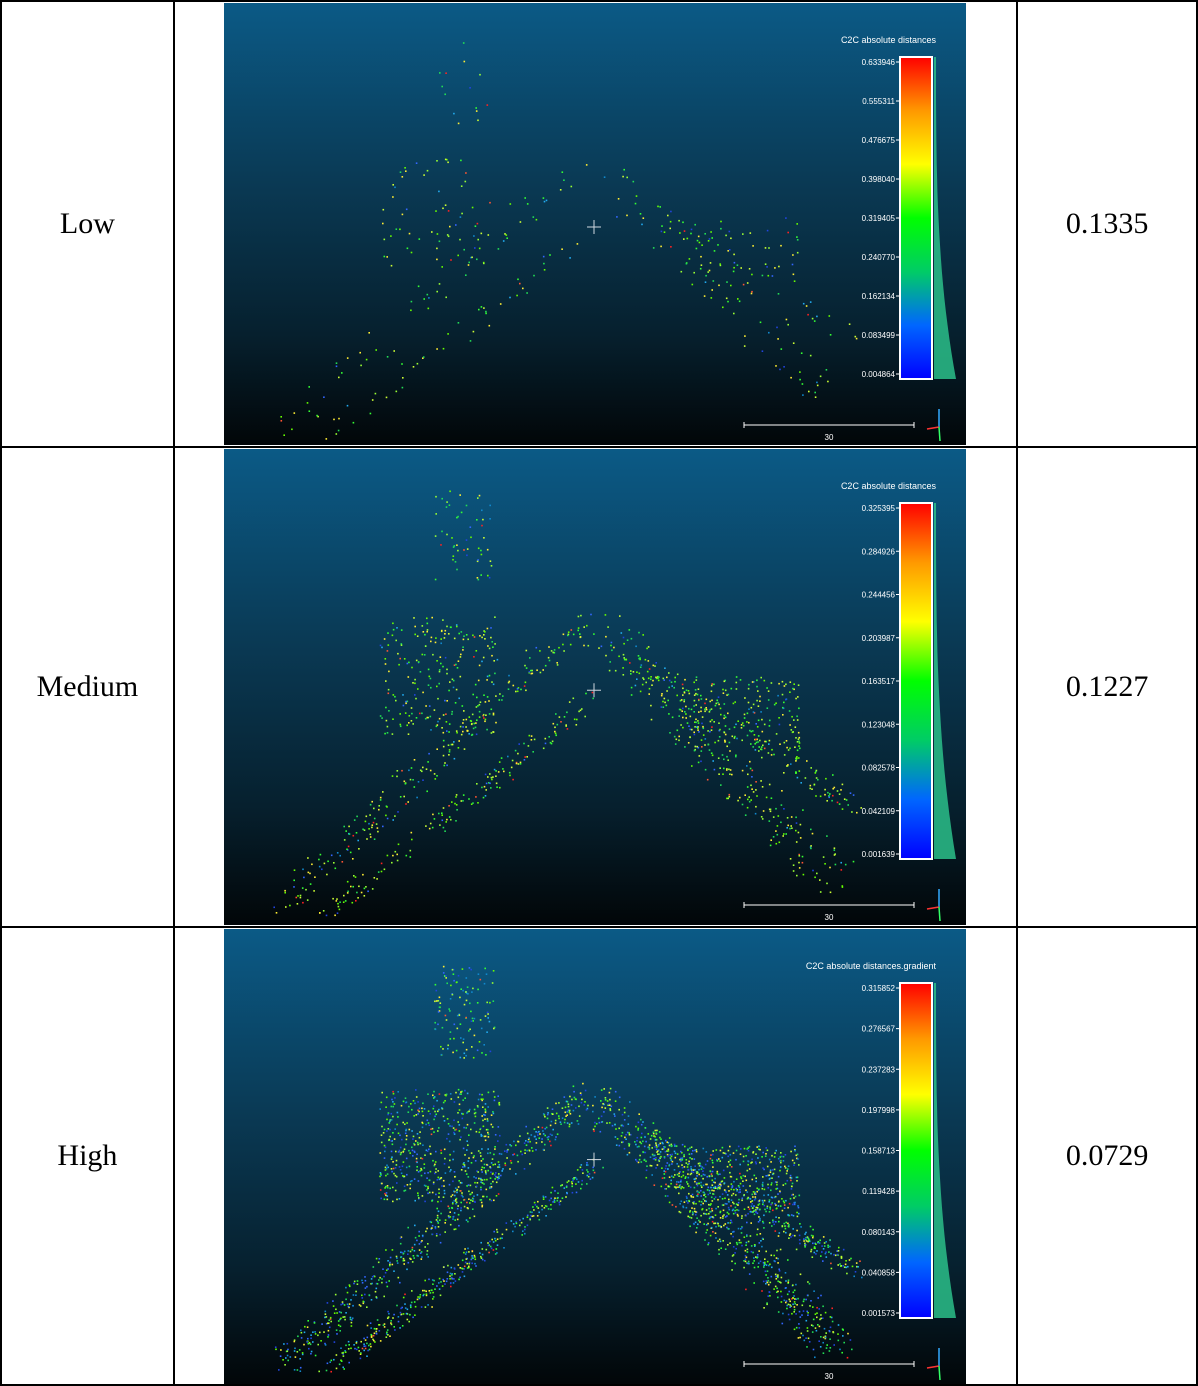 The image size is (1198, 1386). I want to click on density-level-cell: Low, so click(87, 224).